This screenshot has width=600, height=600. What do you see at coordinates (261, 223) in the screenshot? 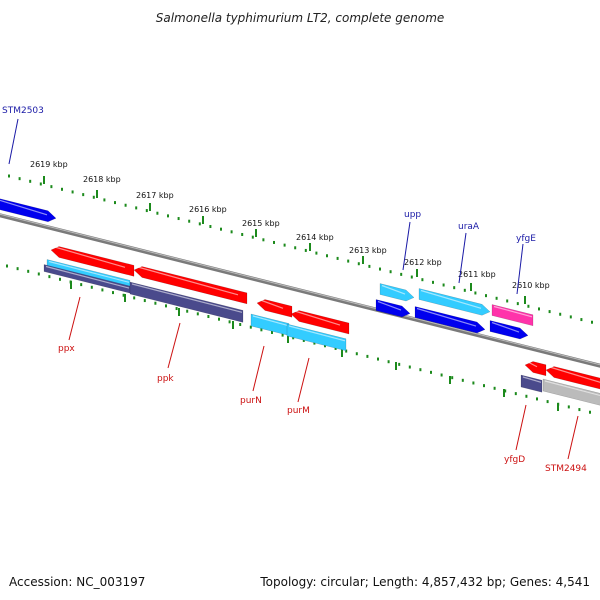
I see `tick-label: 2615 kbp` at bounding box center [261, 223].